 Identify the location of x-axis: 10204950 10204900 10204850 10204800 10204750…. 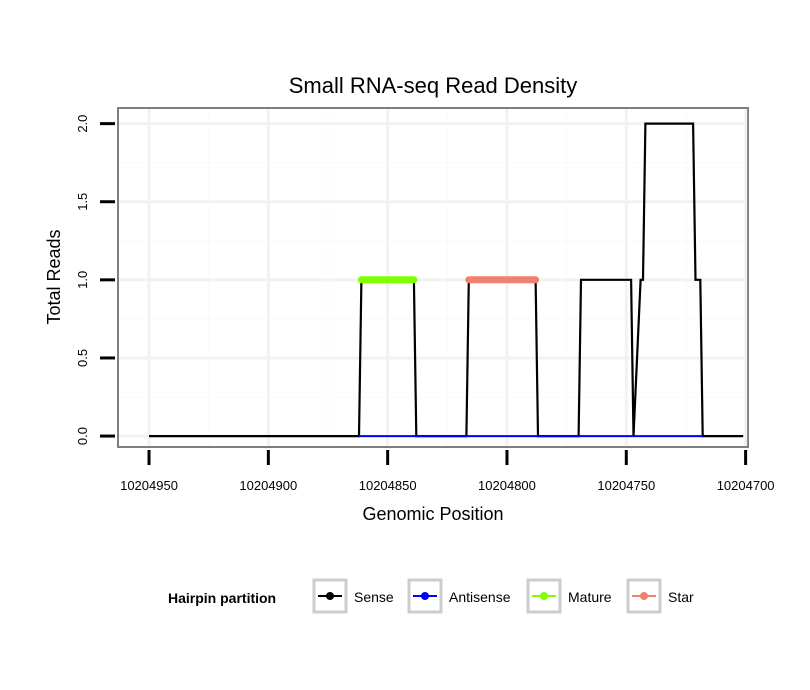
(447, 471).